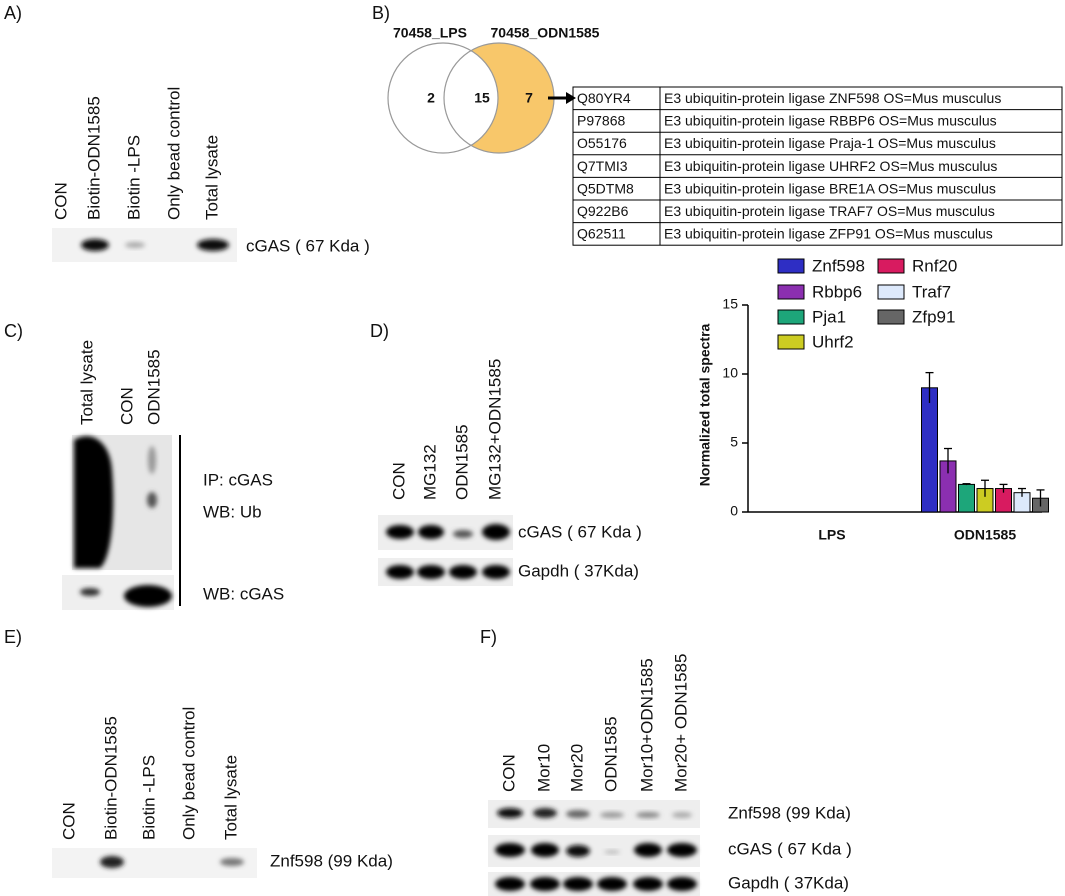 This screenshot has width=1065, height=896. Describe the element at coordinates (931, 291) in the screenshot. I see `legend-label: Traf7` at that location.